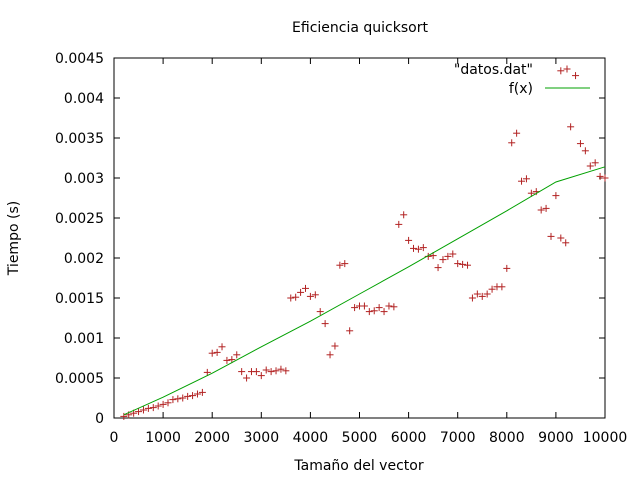 The width and height of the screenshot is (640, 480). What do you see at coordinates (360, 438) in the screenshot?
I see `x-tick-label: 5000` at bounding box center [360, 438].